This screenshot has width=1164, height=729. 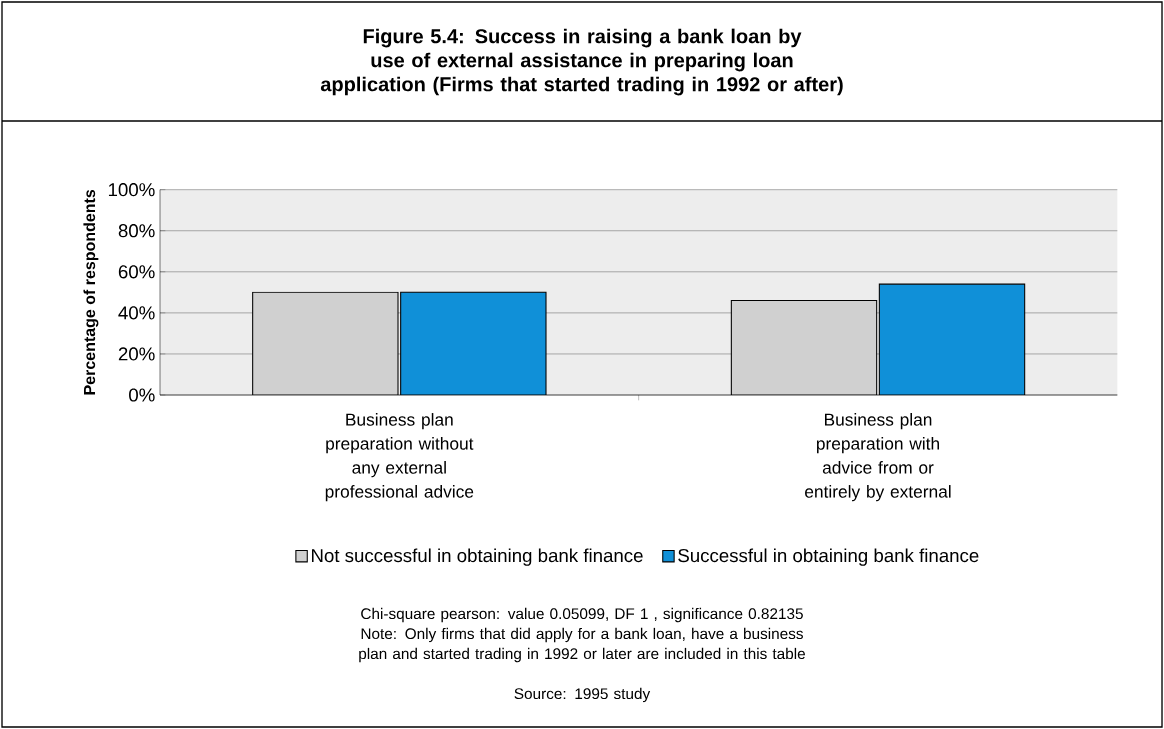 What do you see at coordinates (136, 313) in the screenshot?
I see `y-tick-label: 40%` at bounding box center [136, 313].